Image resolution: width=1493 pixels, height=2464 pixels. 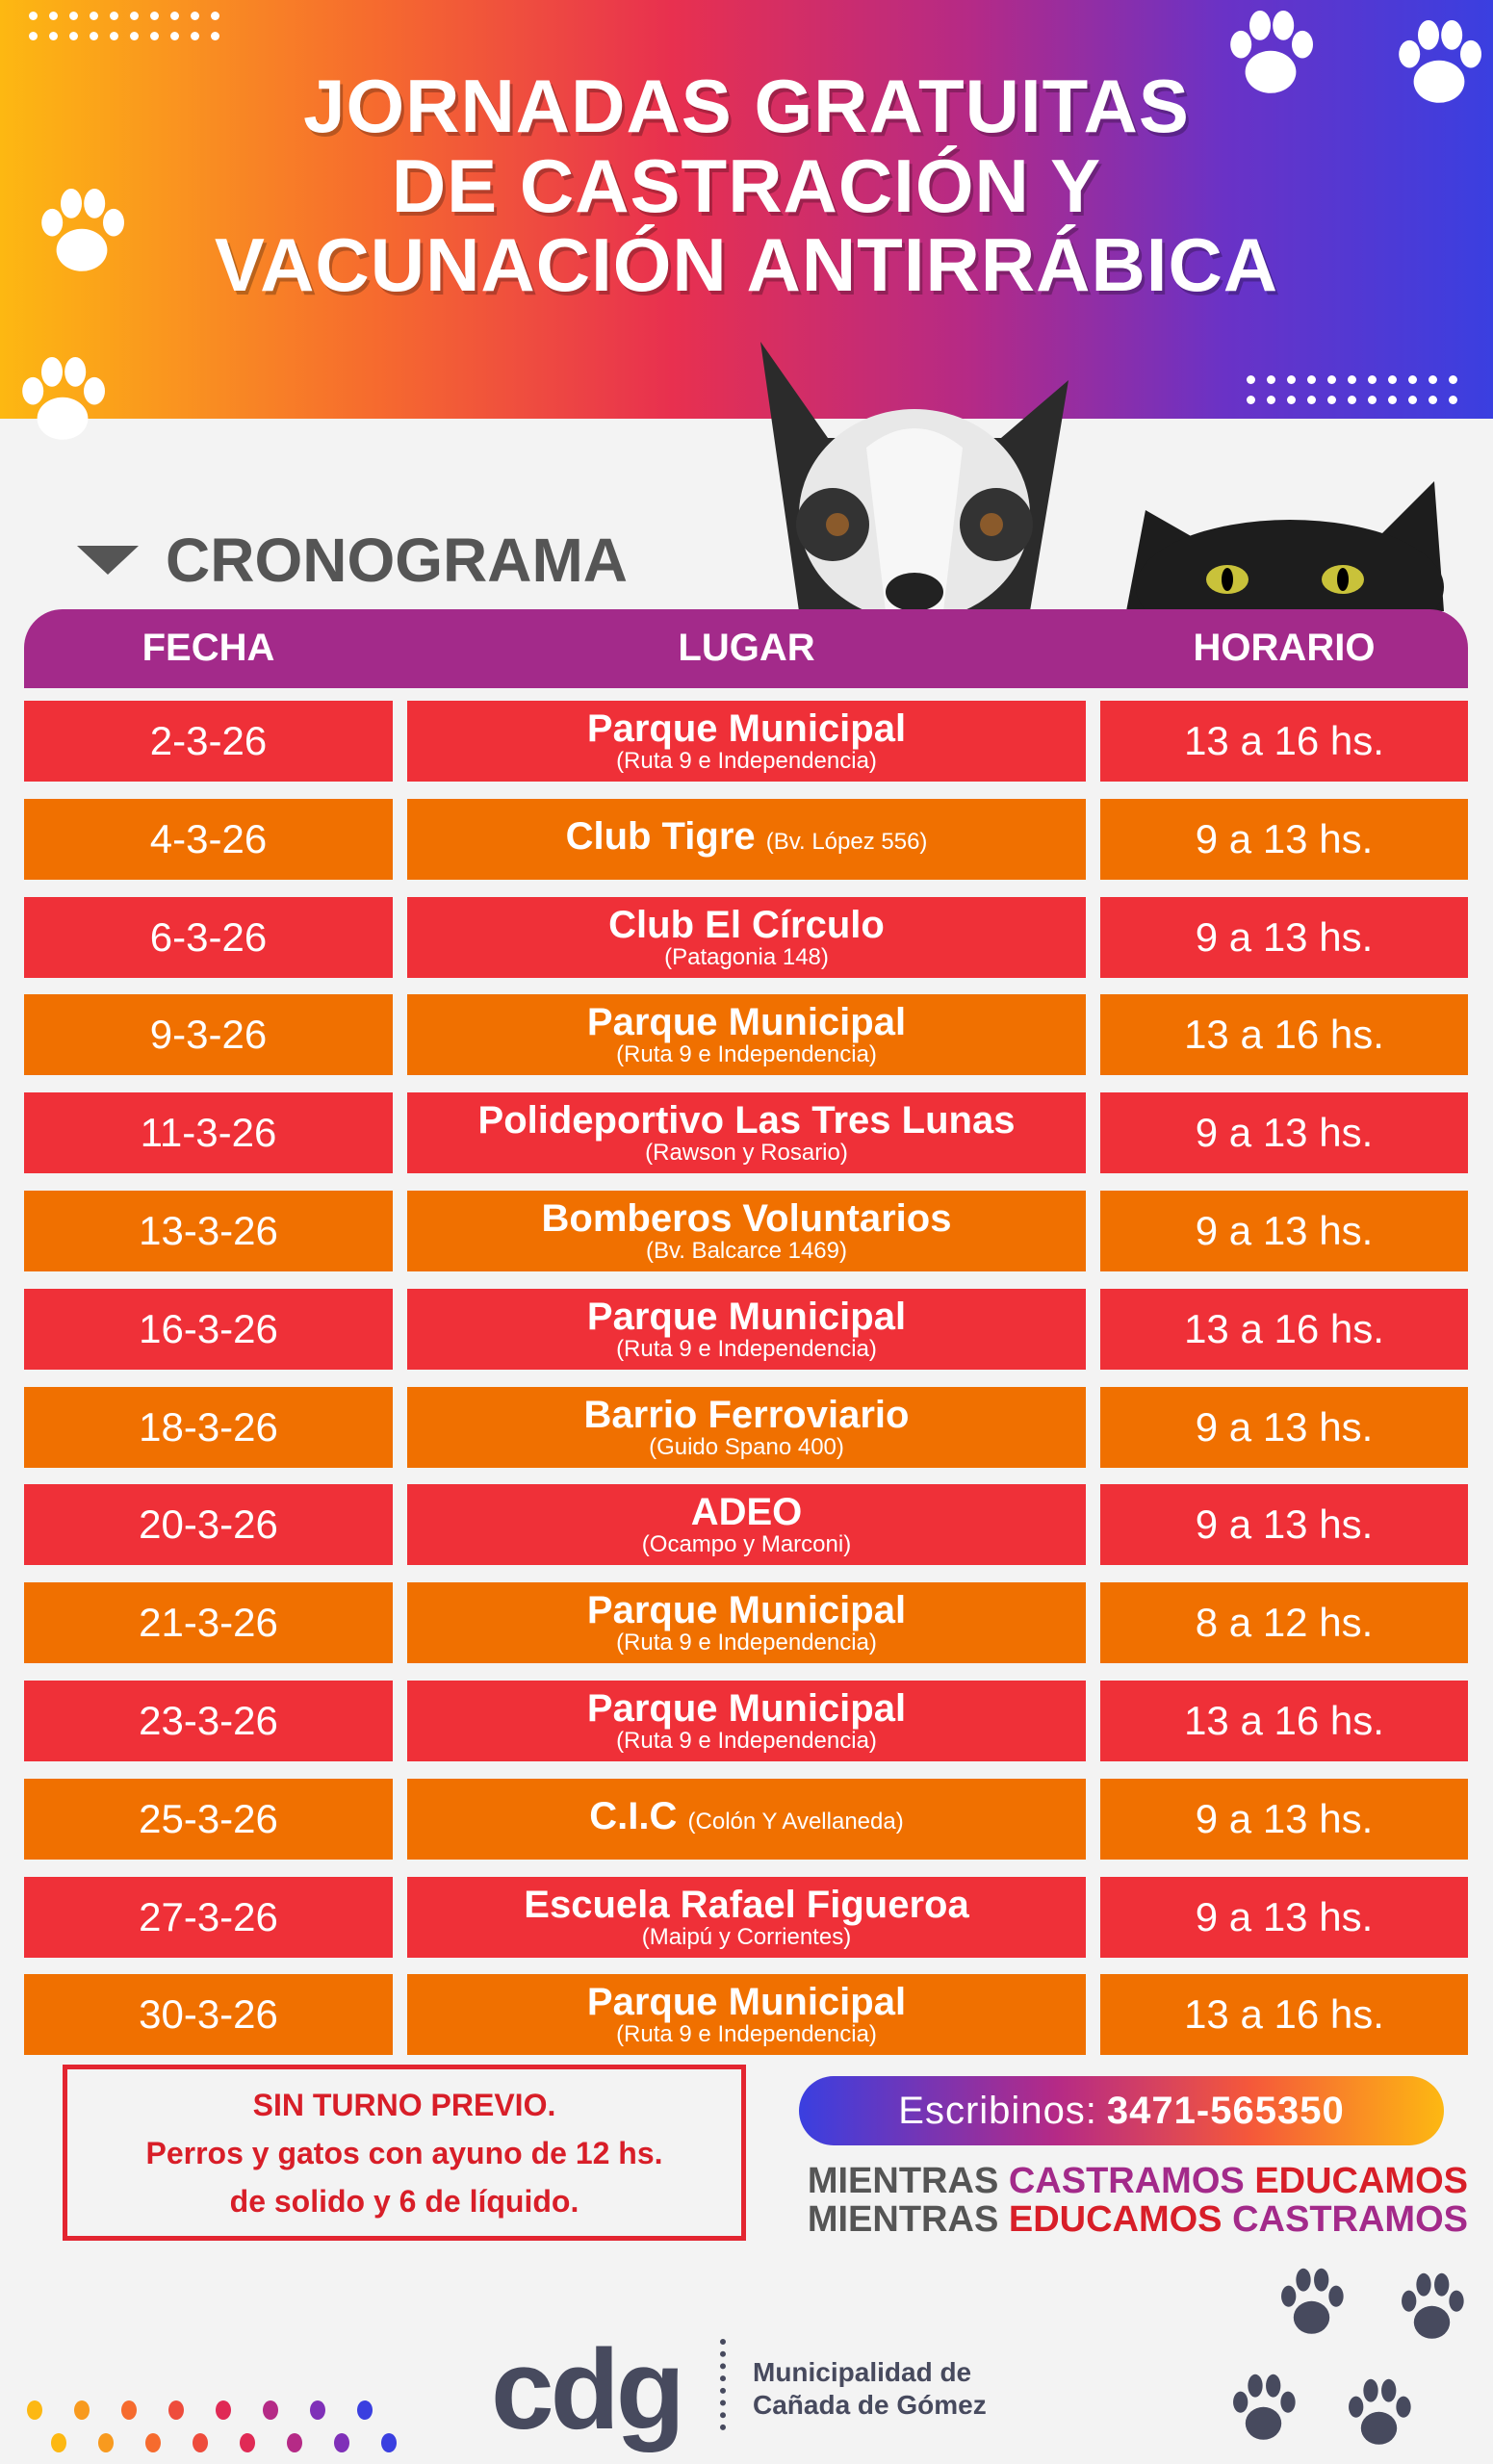 I want to click on date-cell: 13-3-26, so click(x=208, y=1231).